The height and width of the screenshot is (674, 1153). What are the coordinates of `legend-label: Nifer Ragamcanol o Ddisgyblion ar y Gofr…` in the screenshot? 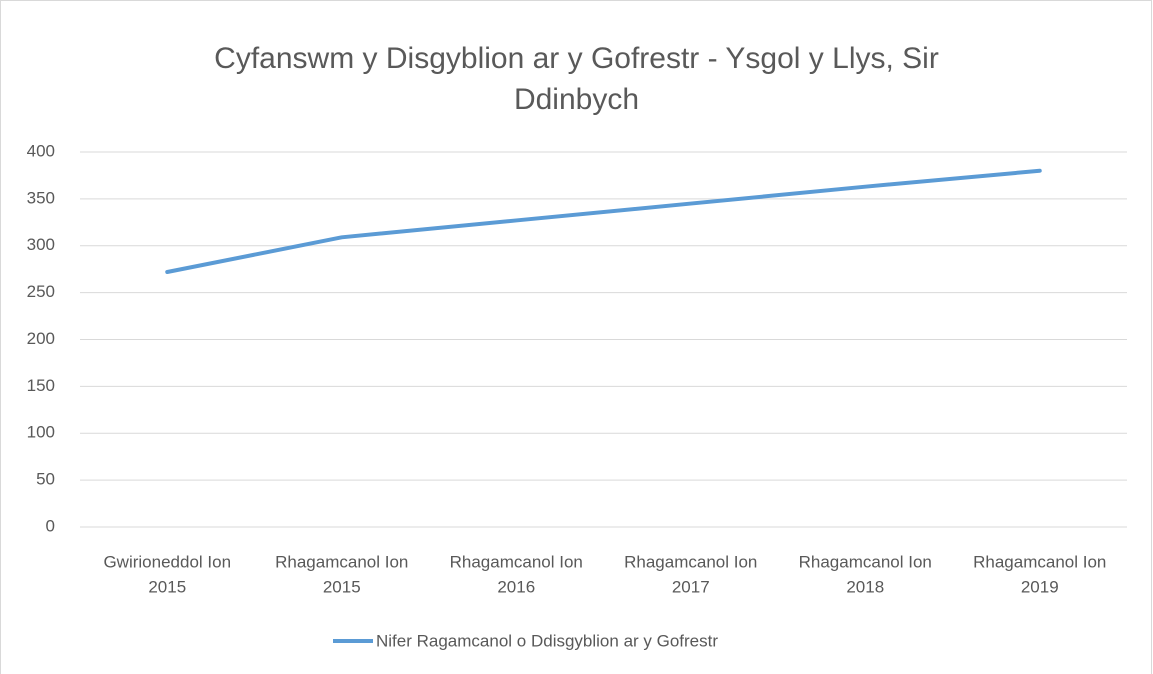 It's located at (547, 640).